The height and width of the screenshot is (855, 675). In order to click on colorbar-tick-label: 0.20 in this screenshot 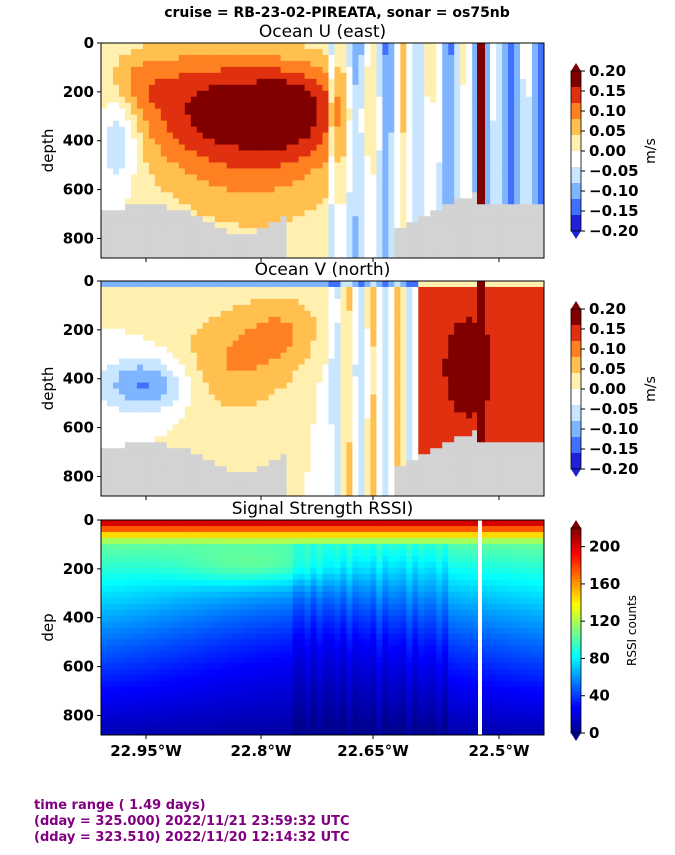, I will do `click(607, 71)`.